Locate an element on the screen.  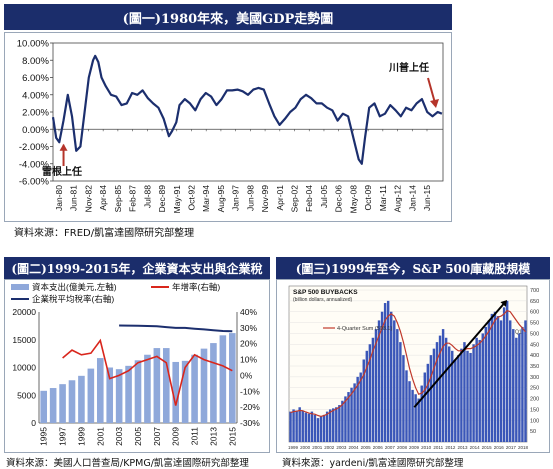
y-tick-label: 150 is located at coordinates (534, 410).